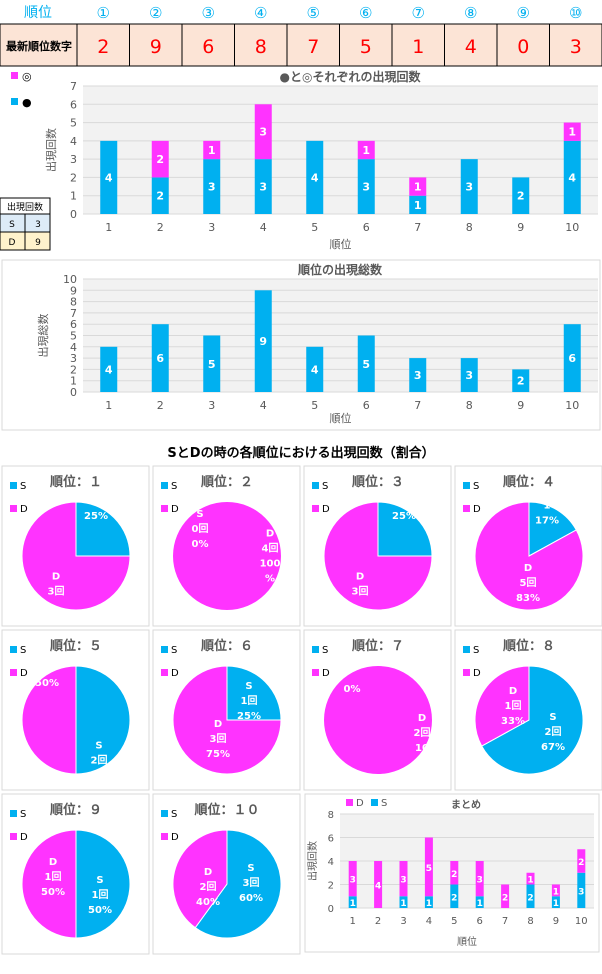  I want to click on rank-header-cell: ⑦, so click(418, 13).